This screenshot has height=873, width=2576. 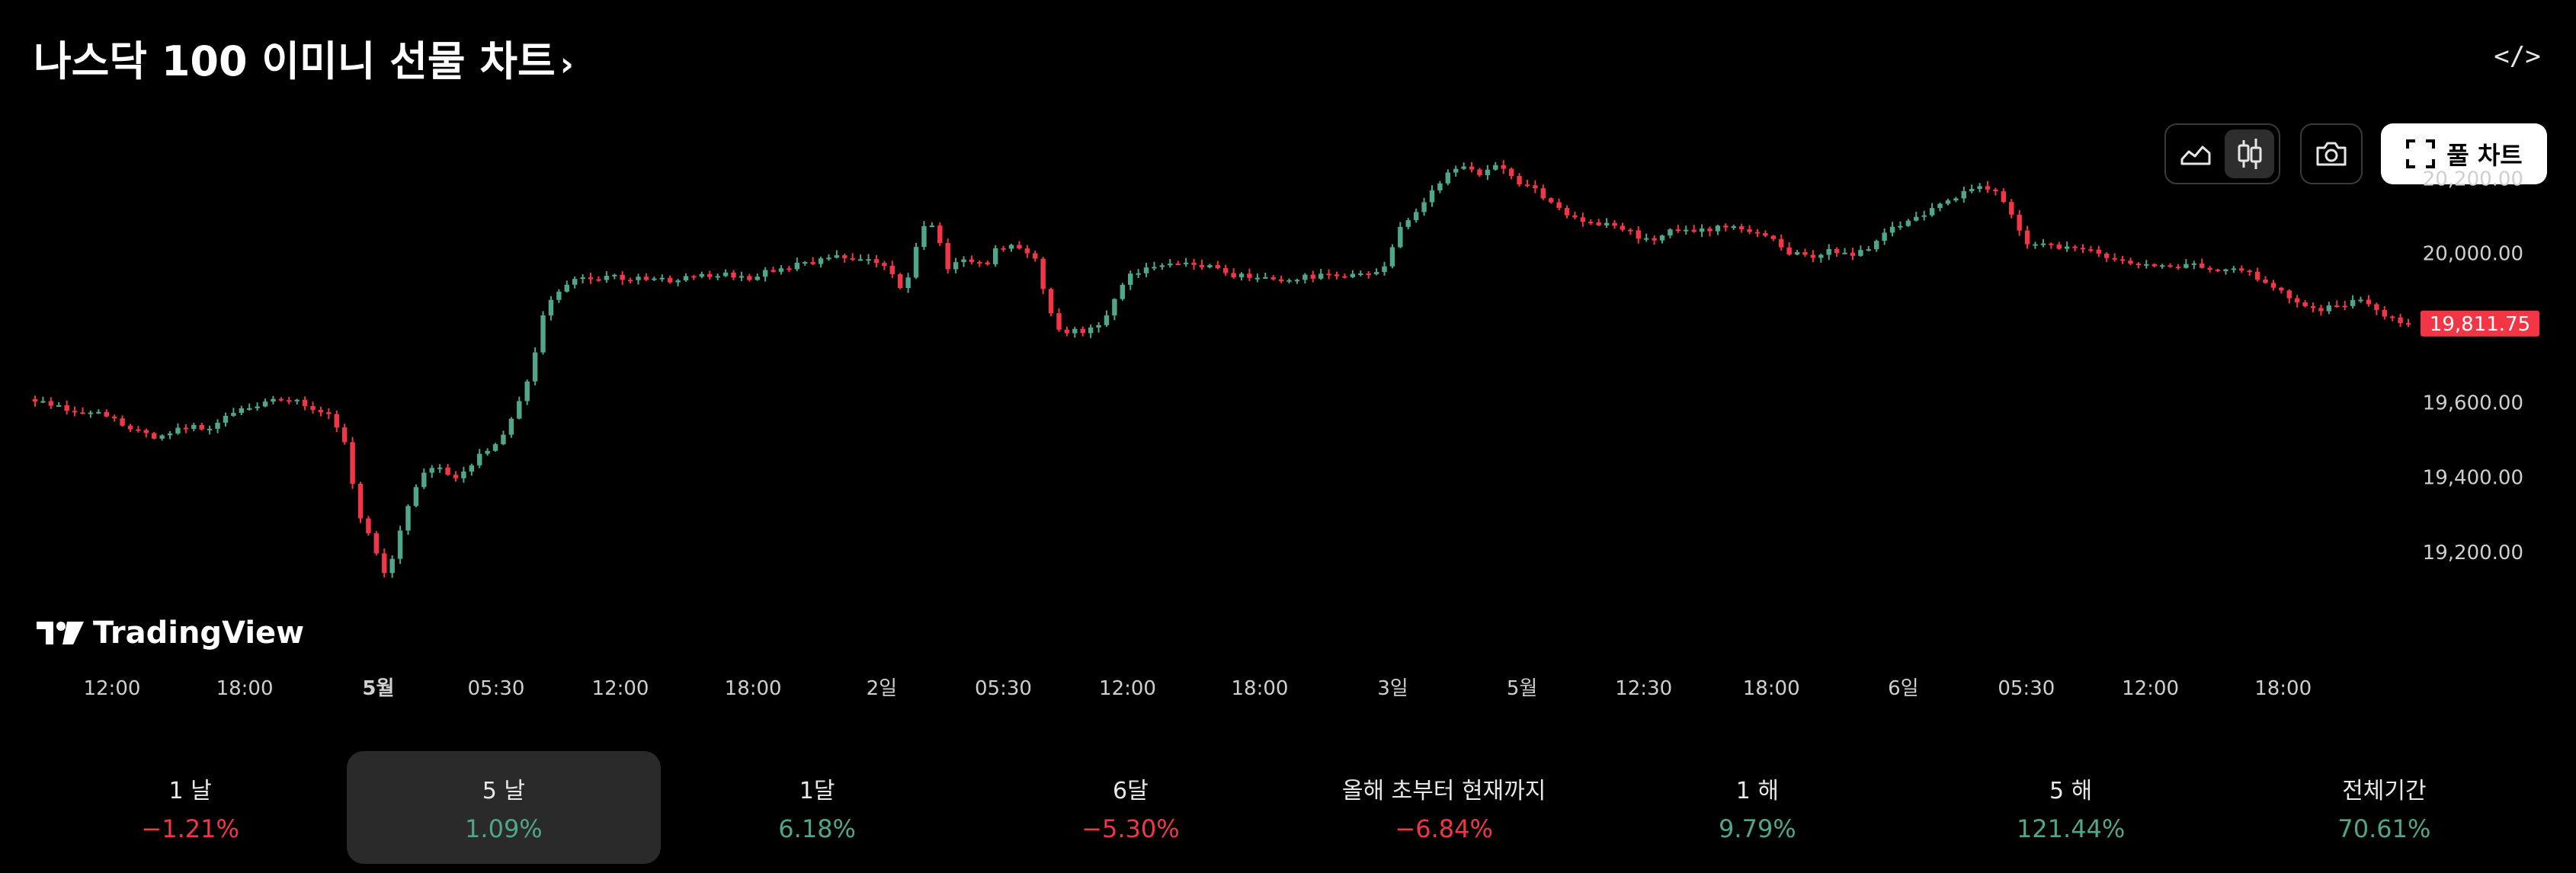 What do you see at coordinates (566, 64) in the screenshot?
I see `chevron-right-icon: ›` at bounding box center [566, 64].